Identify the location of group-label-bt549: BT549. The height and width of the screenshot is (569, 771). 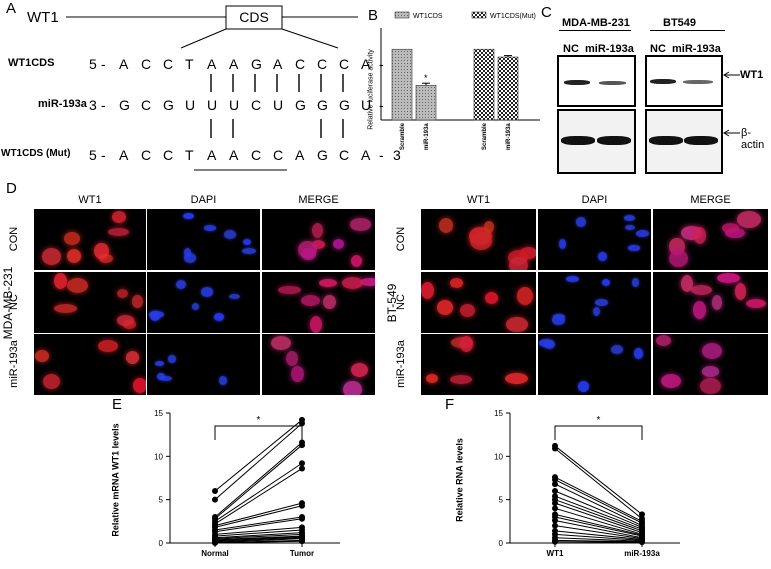
(680, 23).